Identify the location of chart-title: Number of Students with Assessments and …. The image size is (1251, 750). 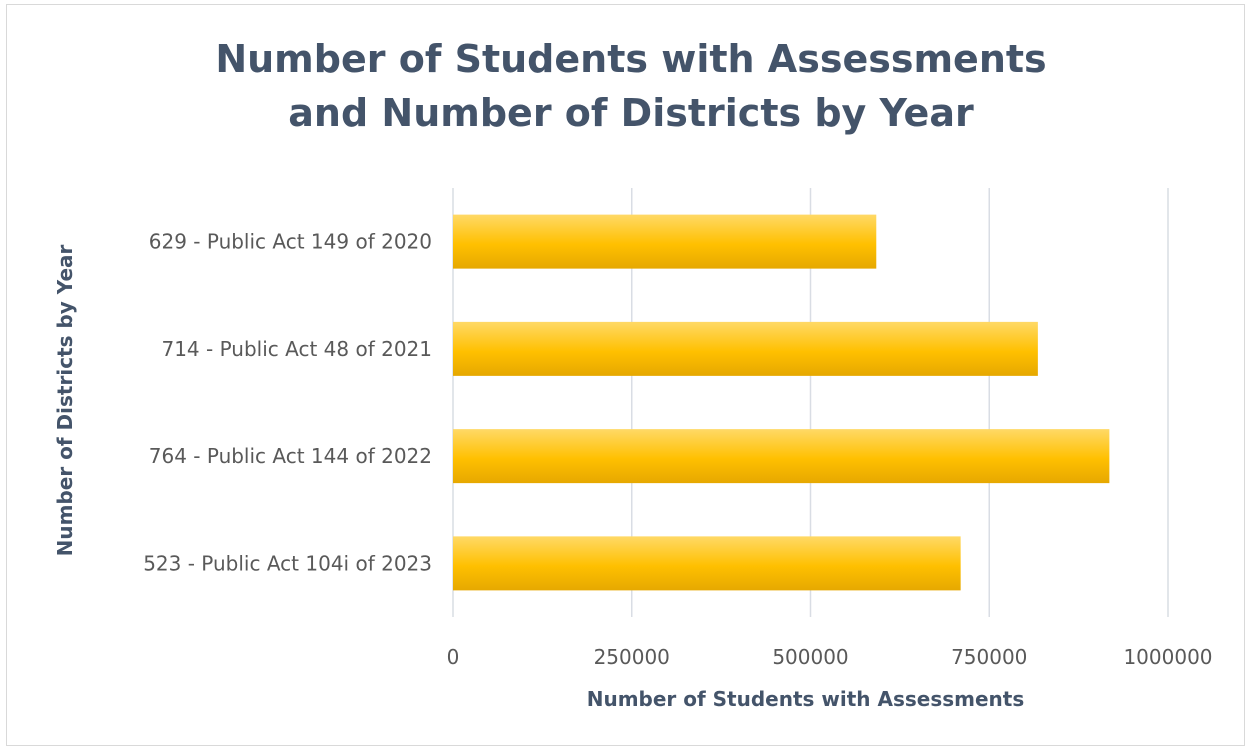
(631, 86).